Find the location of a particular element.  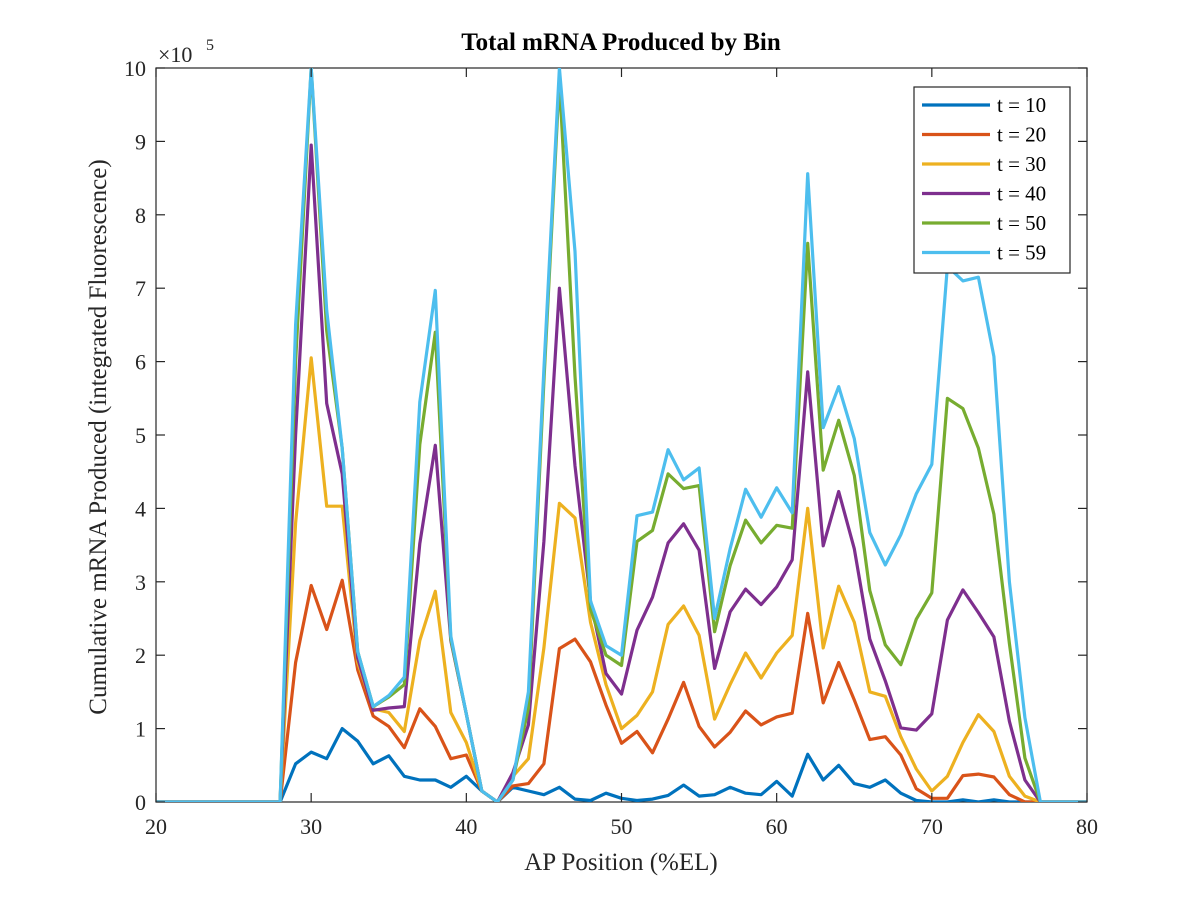

legend-box is located at coordinates (992, 180).